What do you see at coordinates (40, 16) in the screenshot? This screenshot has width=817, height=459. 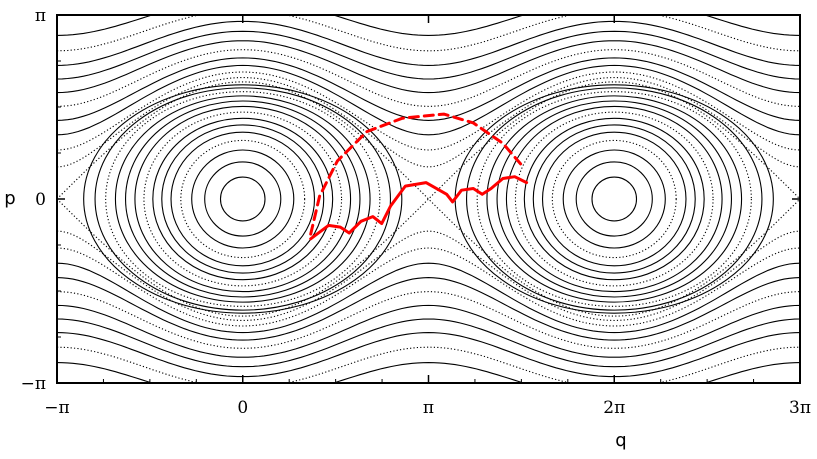 I see `y-tick-label: π` at bounding box center [40, 16].